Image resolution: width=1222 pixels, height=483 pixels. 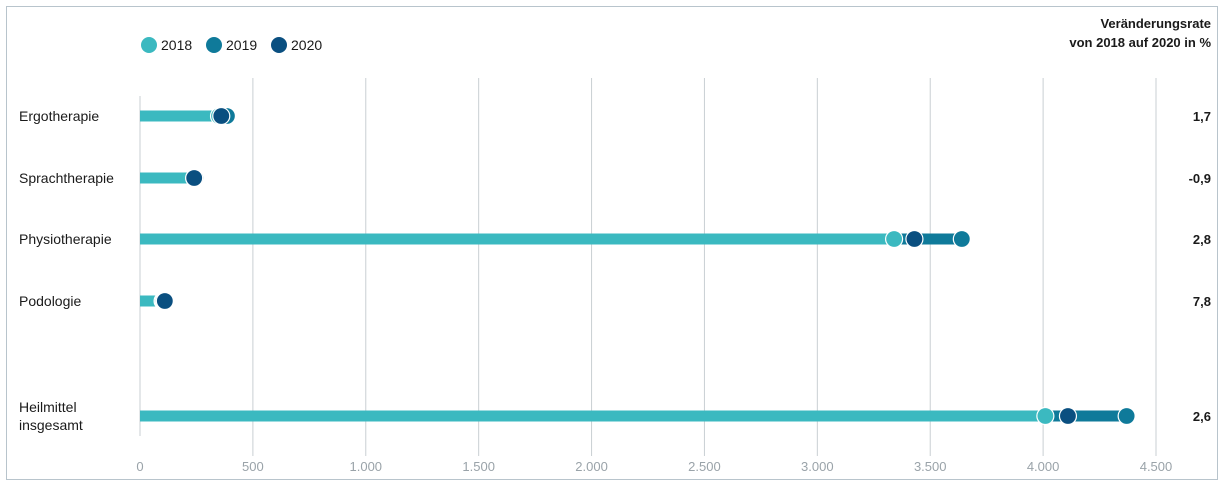 I want to click on legend-label: 2020, so click(x=306, y=45).